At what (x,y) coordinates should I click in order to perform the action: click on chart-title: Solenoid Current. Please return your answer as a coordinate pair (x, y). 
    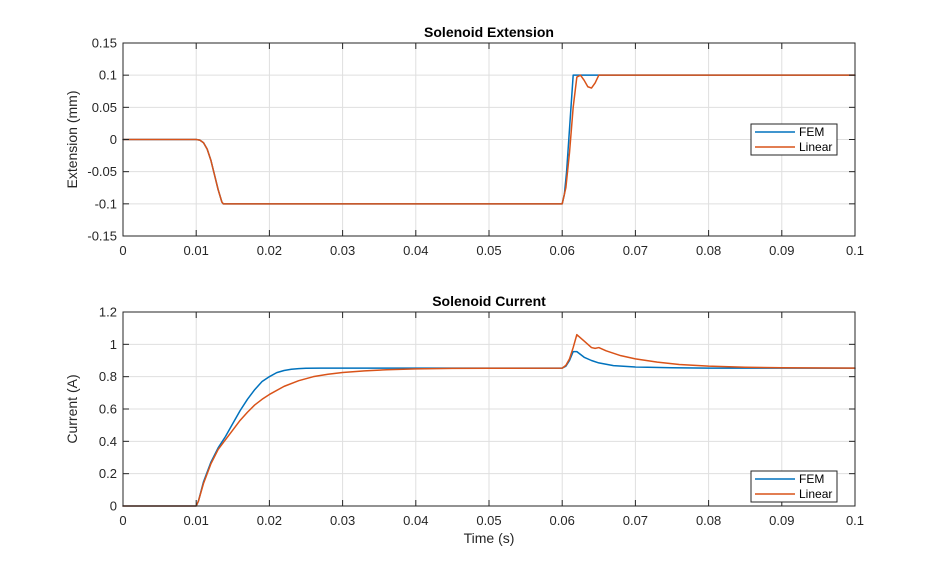
    Looking at the image, I should click on (489, 301).